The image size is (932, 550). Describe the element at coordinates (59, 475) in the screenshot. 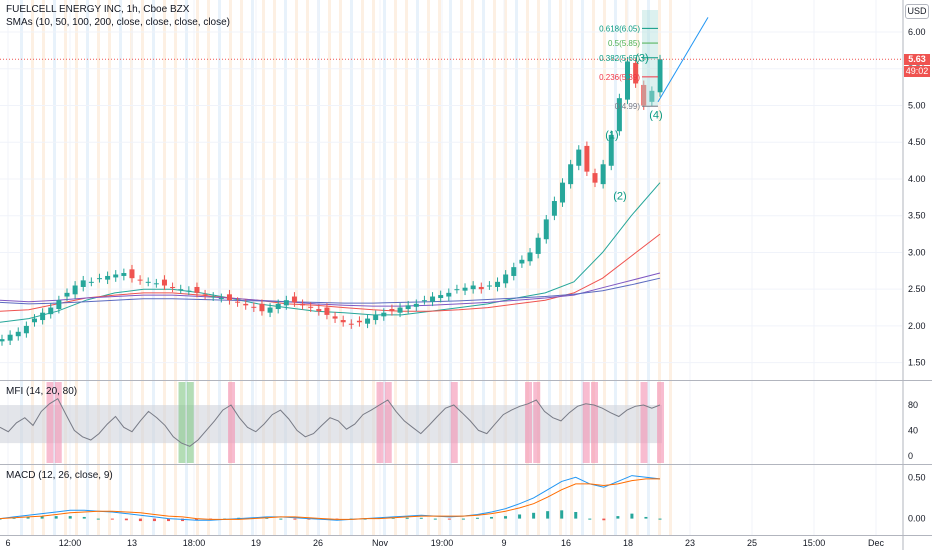

I see `macd-legend: MACD (12, 26, close, 9)` at that location.